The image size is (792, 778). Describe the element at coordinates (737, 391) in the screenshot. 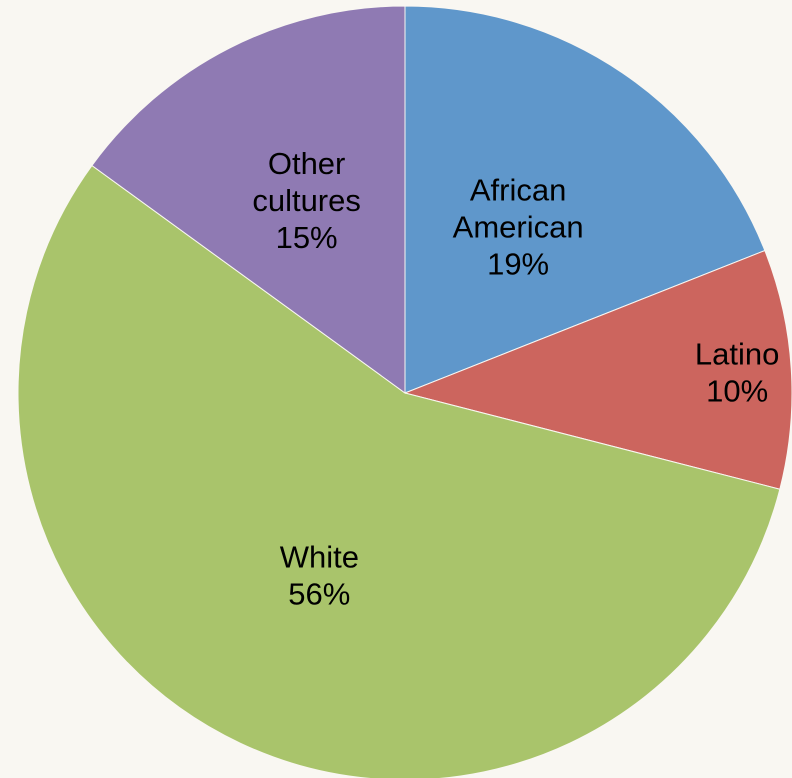

I see `slice-percent-label: 10%` at that location.